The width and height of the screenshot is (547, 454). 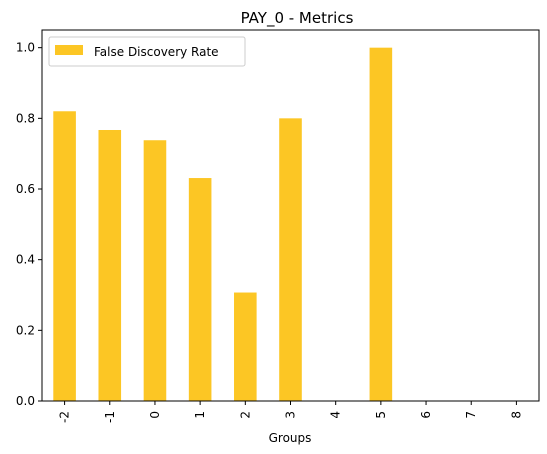 I want to click on bar--1, so click(x=110, y=265).